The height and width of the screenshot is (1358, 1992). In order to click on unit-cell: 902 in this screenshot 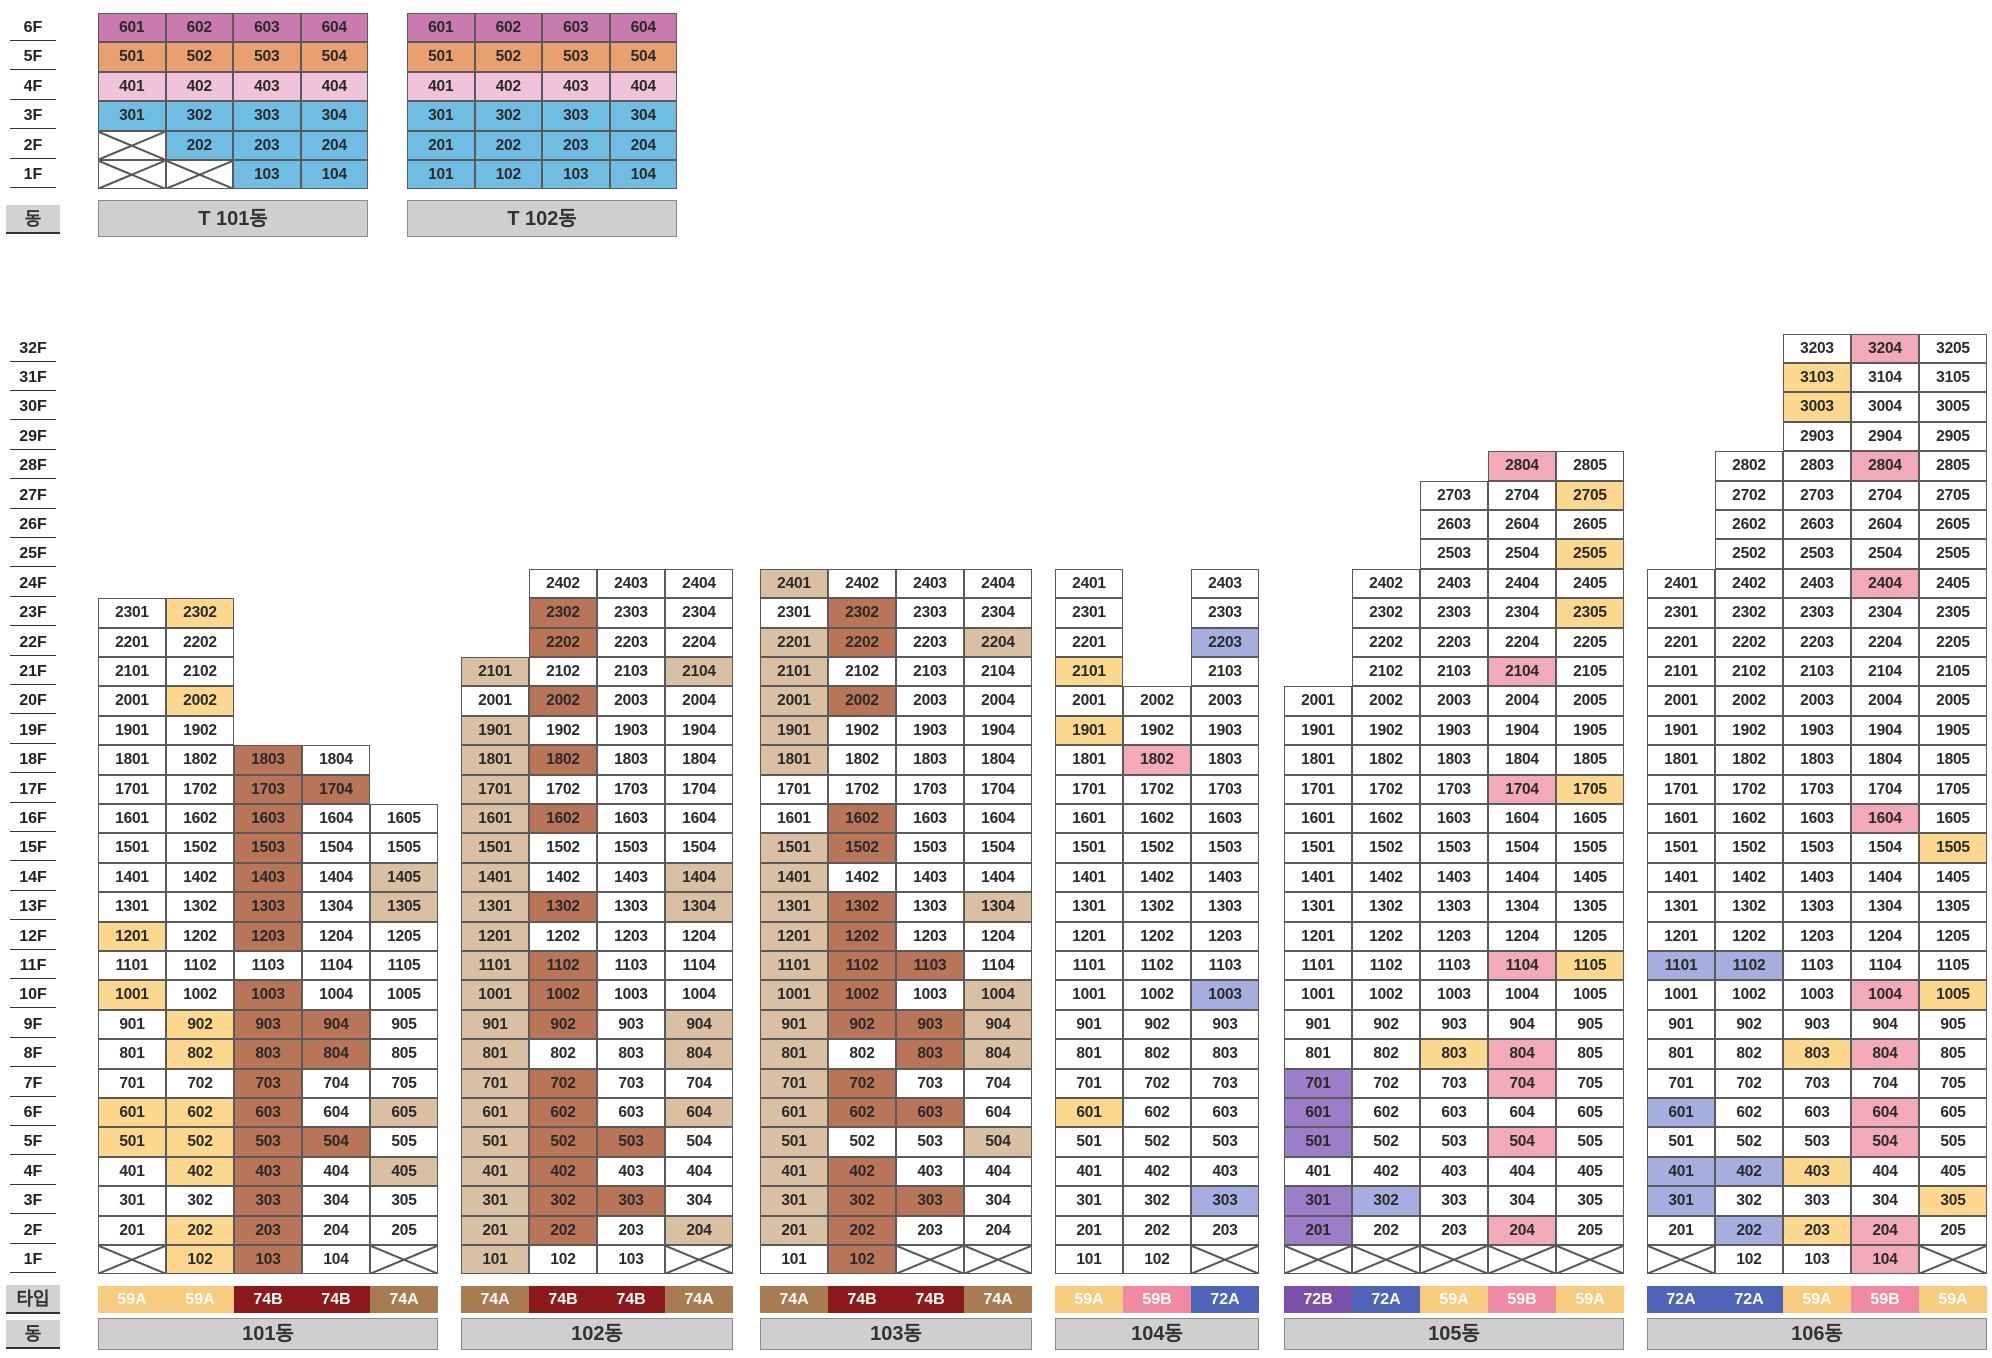, I will do `click(1749, 1024)`.